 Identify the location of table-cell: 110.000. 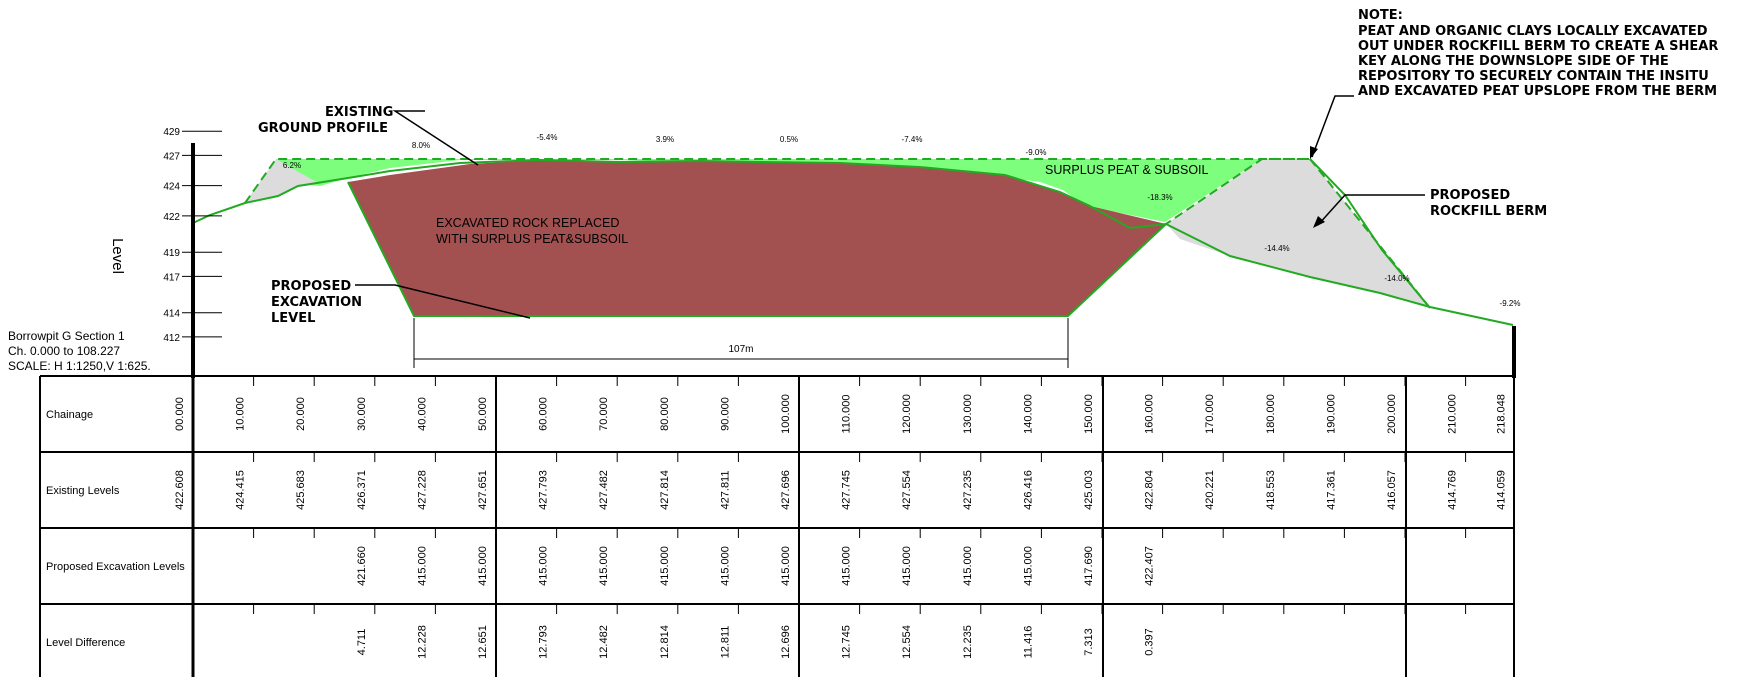
(847, 414).